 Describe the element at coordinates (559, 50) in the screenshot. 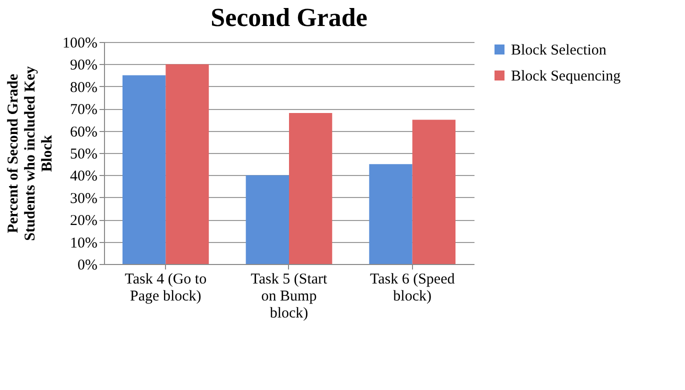

I see `legend-label: Block Selection` at that location.